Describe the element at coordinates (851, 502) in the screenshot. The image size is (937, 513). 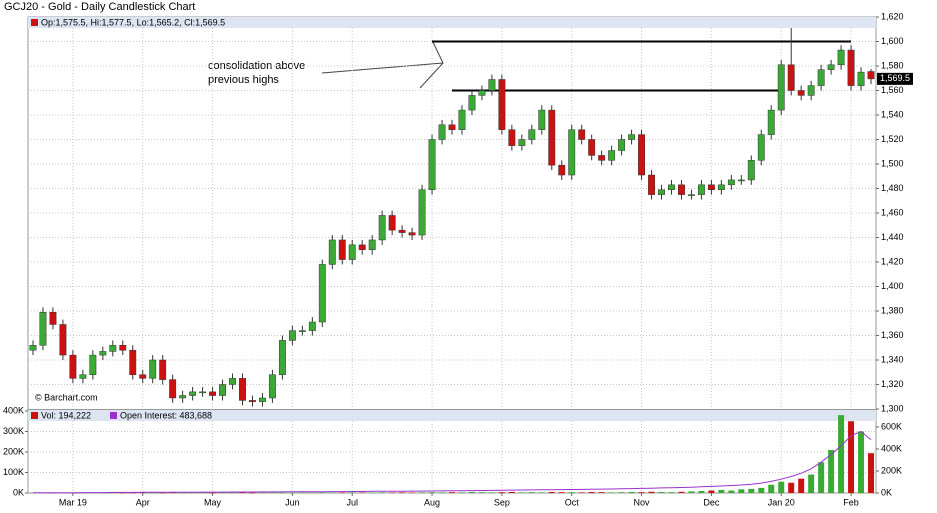
I see `x-tick-label: Feb` at that location.